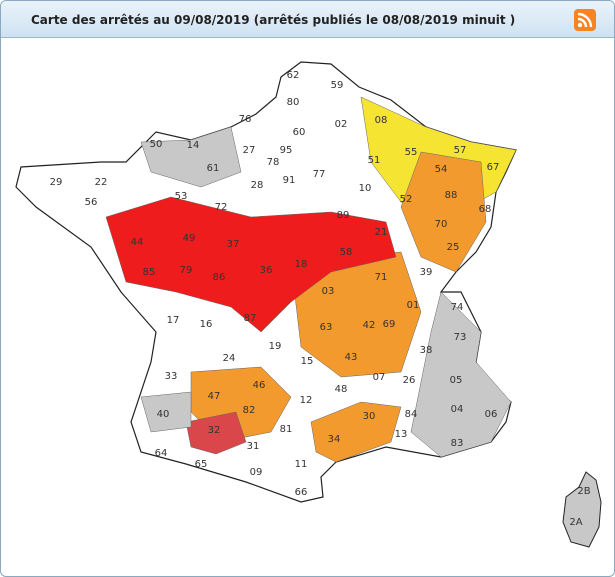 This screenshot has height=577, width=615. Describe the element at coordinates (426, 350) in the screenshot. I see `department-label: 38` at that location.